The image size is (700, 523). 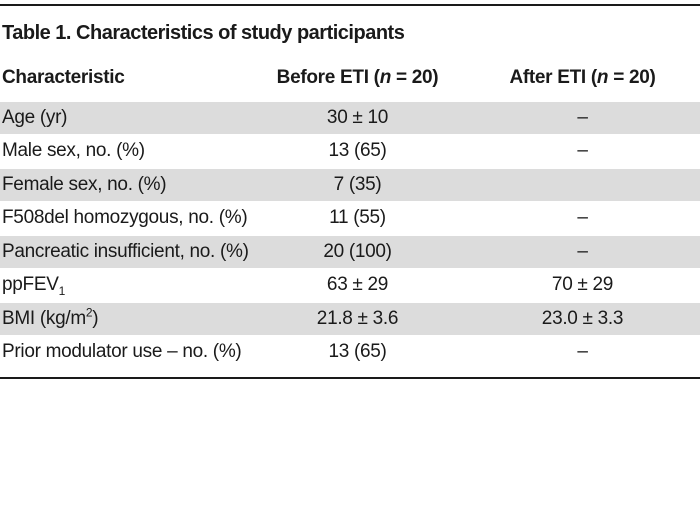 I want to click on header-text: Before ETI (, so click(x=328, y=77).